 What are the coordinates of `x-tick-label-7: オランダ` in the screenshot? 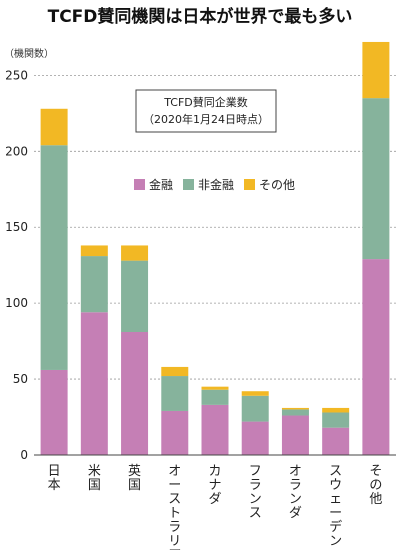 It's located at (295, 492).